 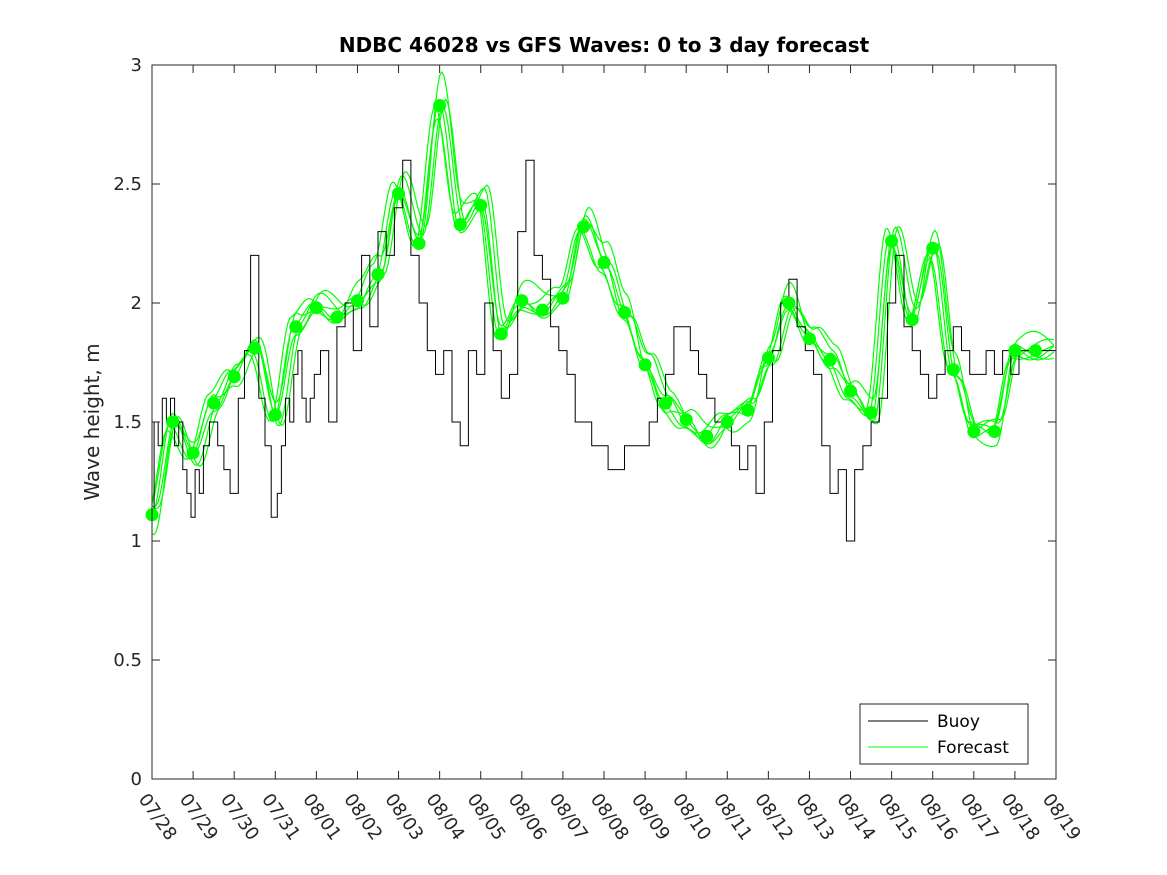 I want to click on legend-box, so click(x=944, y=734).